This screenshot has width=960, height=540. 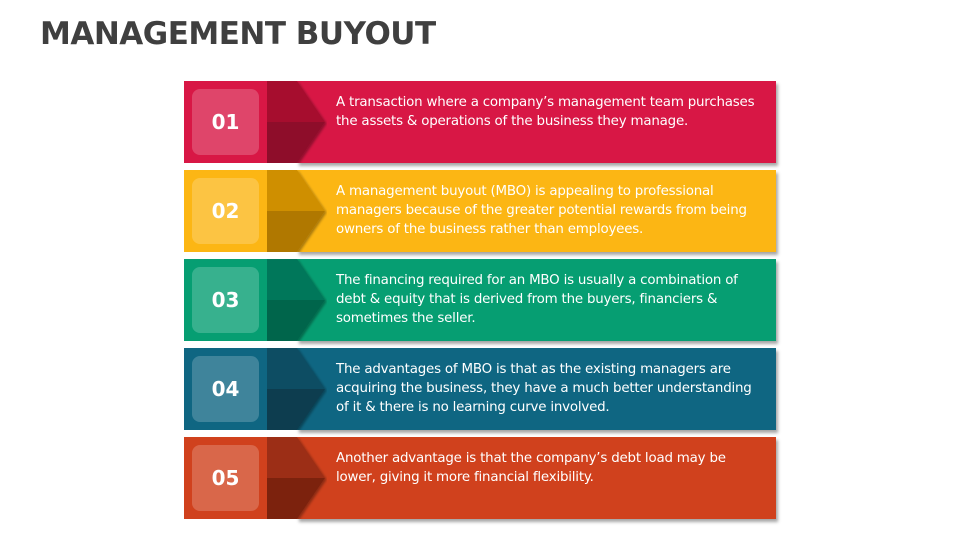 I want to click on number-block: 05, so click(x=225, y=478).